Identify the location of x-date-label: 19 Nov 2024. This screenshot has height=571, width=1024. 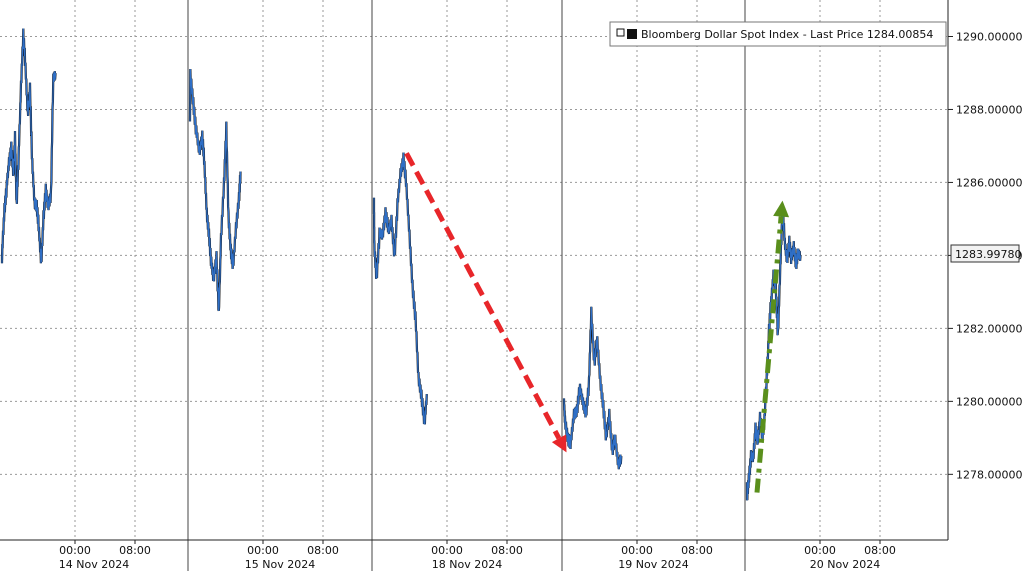
(653, 564).